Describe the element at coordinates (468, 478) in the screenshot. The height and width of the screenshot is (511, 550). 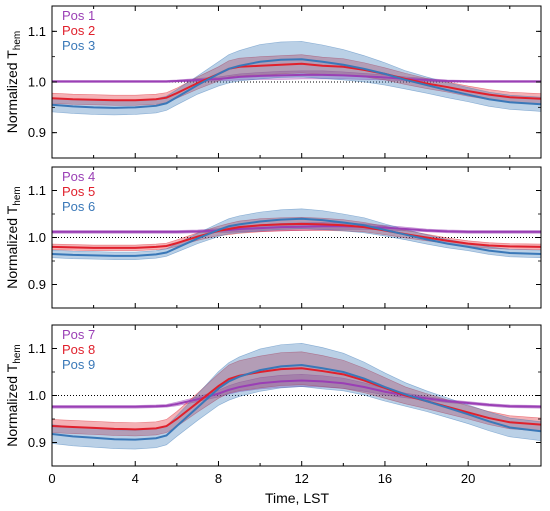
I see `x-tick-label: 20` at that location.